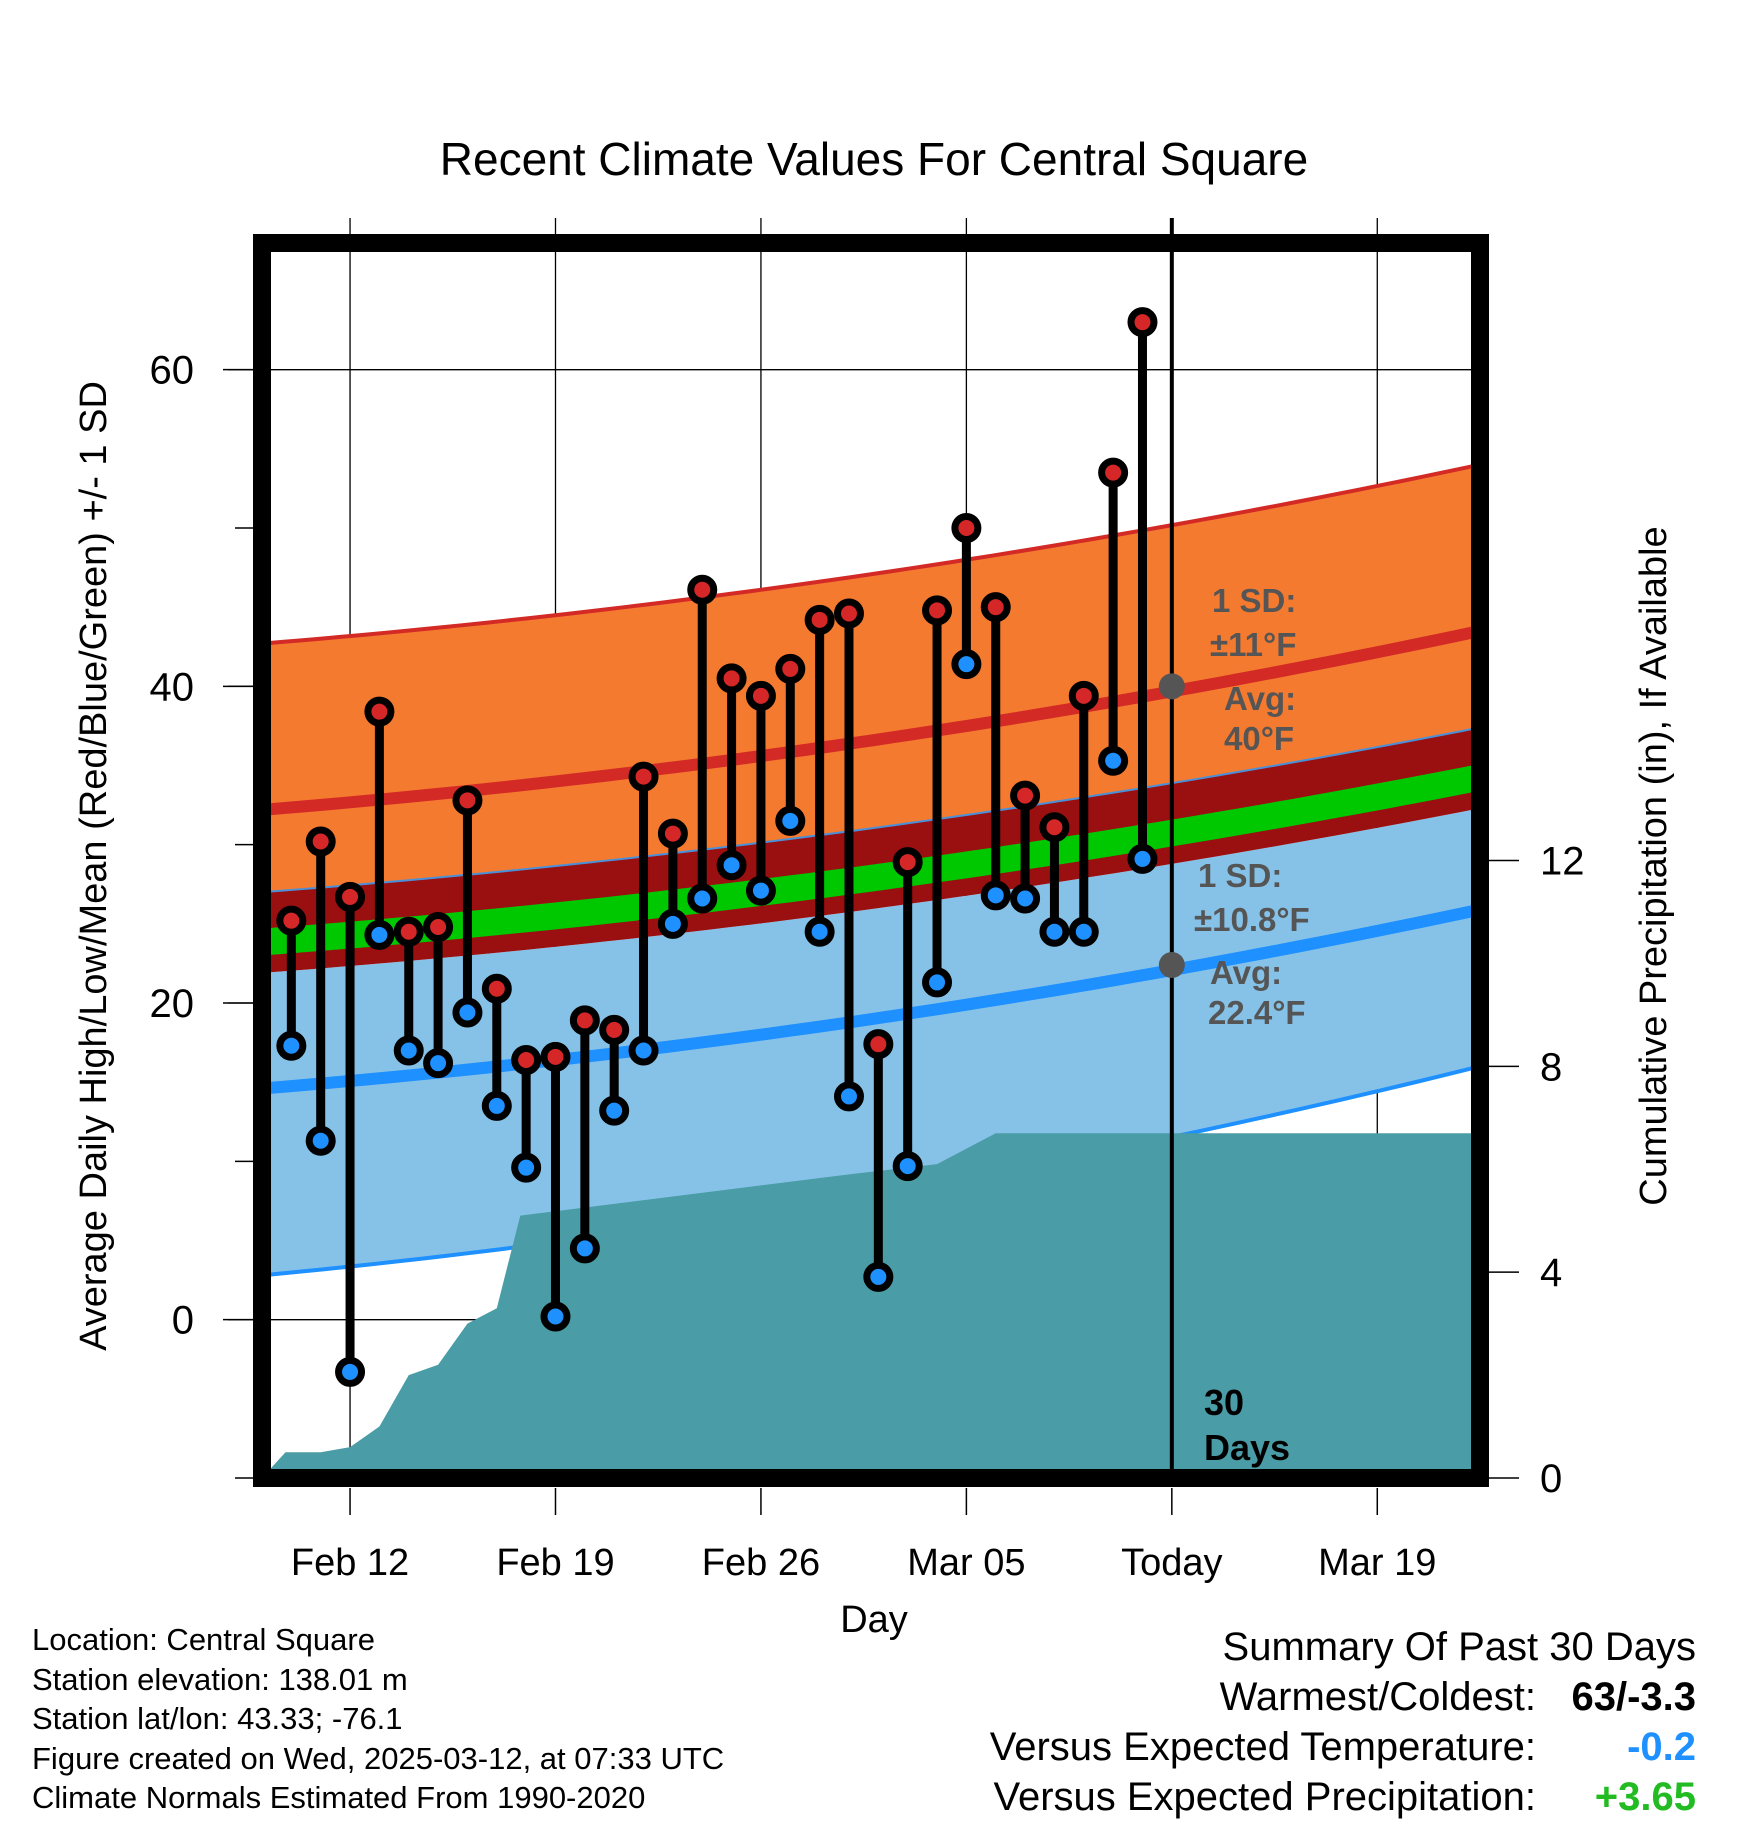 The image size is (1748, 1828). Describe the element at coordinates (1551, 1479) in the screenshot. I see `y2-tick-label: 0` at that location.